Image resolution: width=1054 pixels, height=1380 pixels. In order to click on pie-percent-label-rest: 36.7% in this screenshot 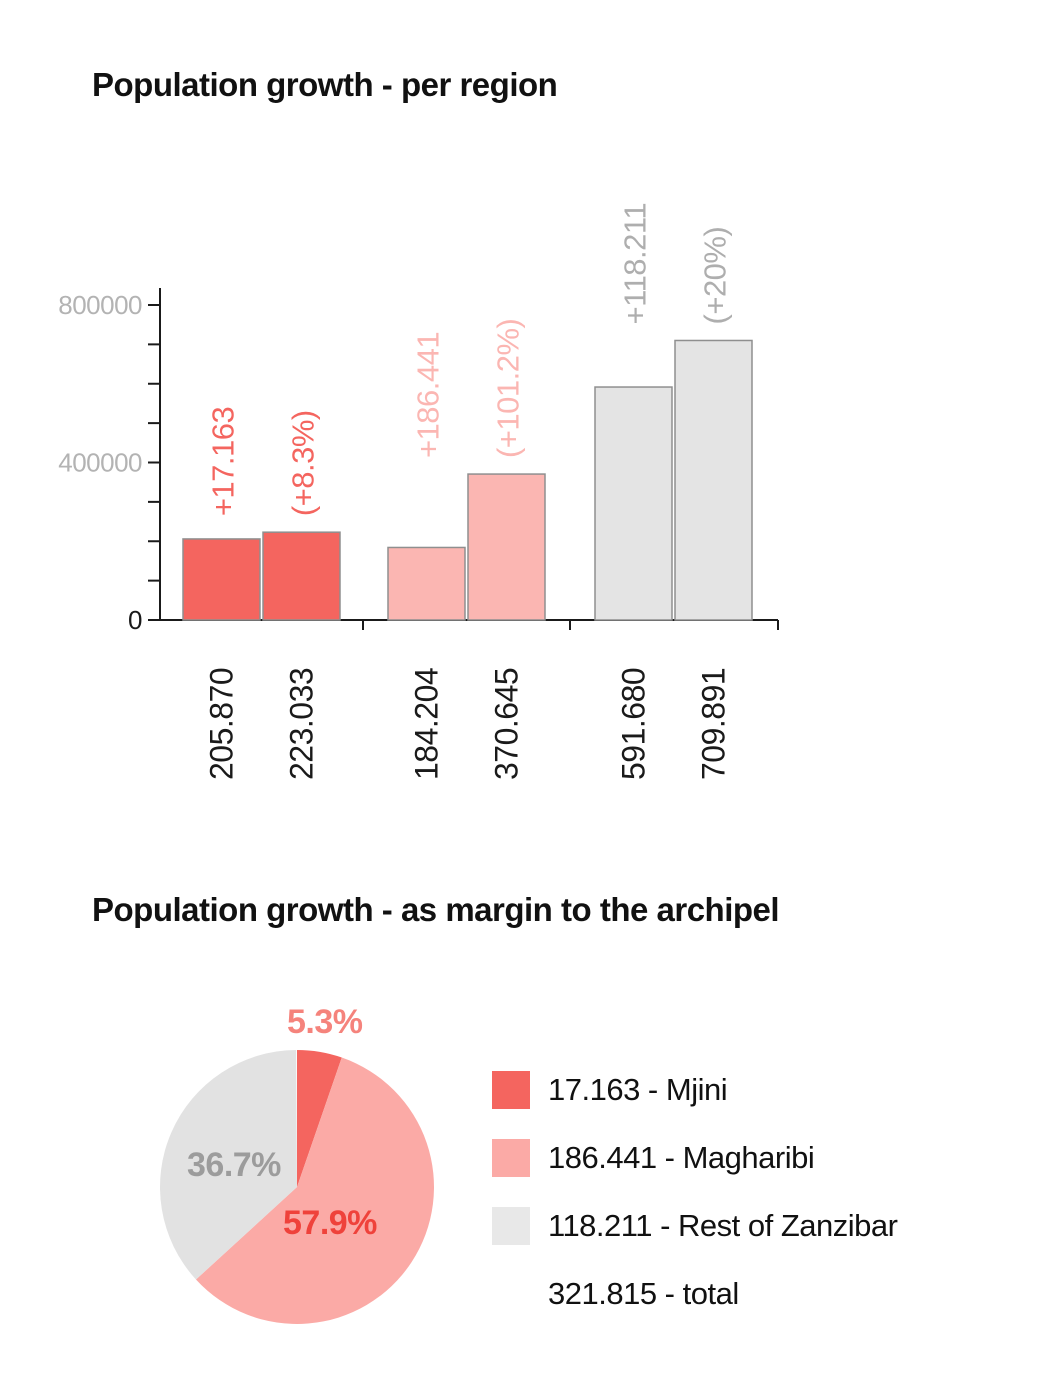, I will do `click(234, 1165)`.